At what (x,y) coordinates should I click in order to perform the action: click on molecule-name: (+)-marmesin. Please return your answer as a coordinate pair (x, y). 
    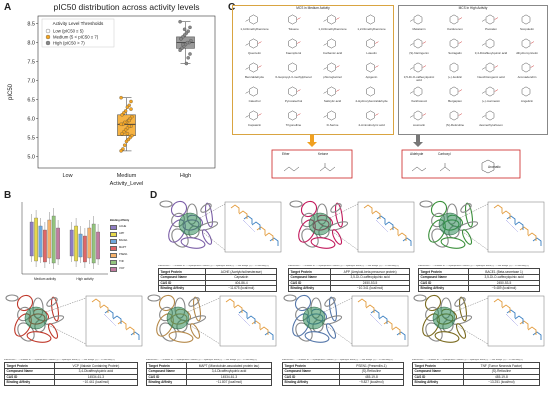
    Looking at the image, I should click on (491, 101).